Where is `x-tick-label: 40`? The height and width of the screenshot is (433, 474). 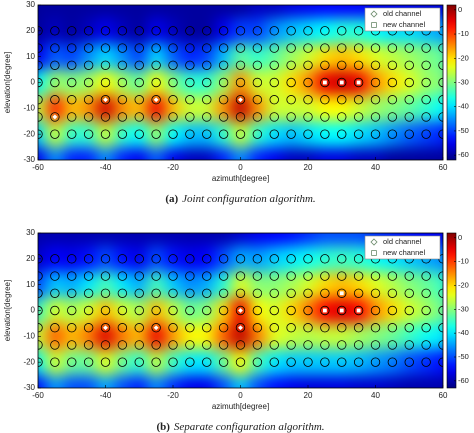
x-tick-label: 40 is located at coordinates (375, 167).